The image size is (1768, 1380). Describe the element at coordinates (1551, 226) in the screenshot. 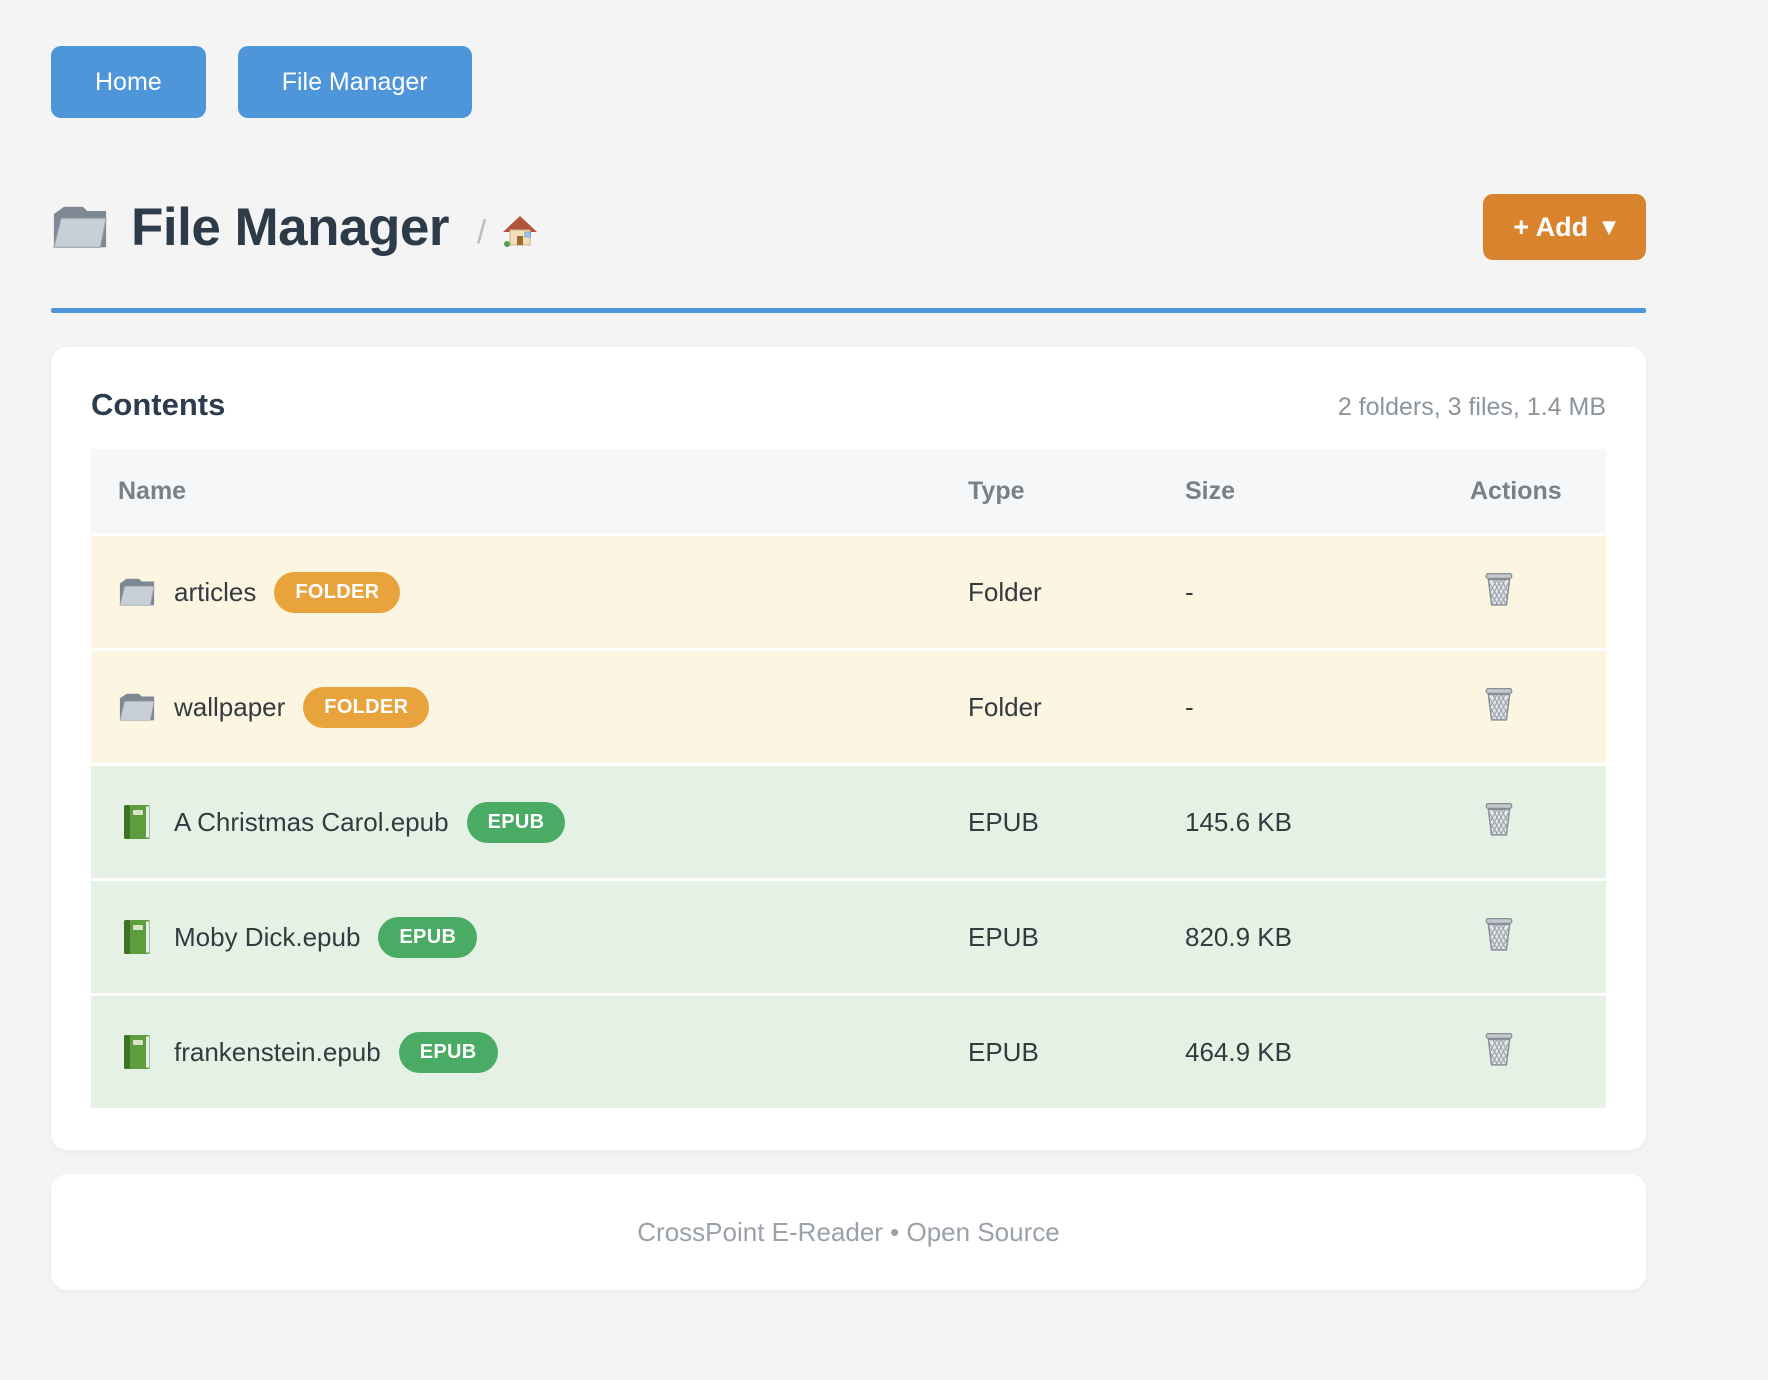

I see `add-button-label: + Add` at that location.